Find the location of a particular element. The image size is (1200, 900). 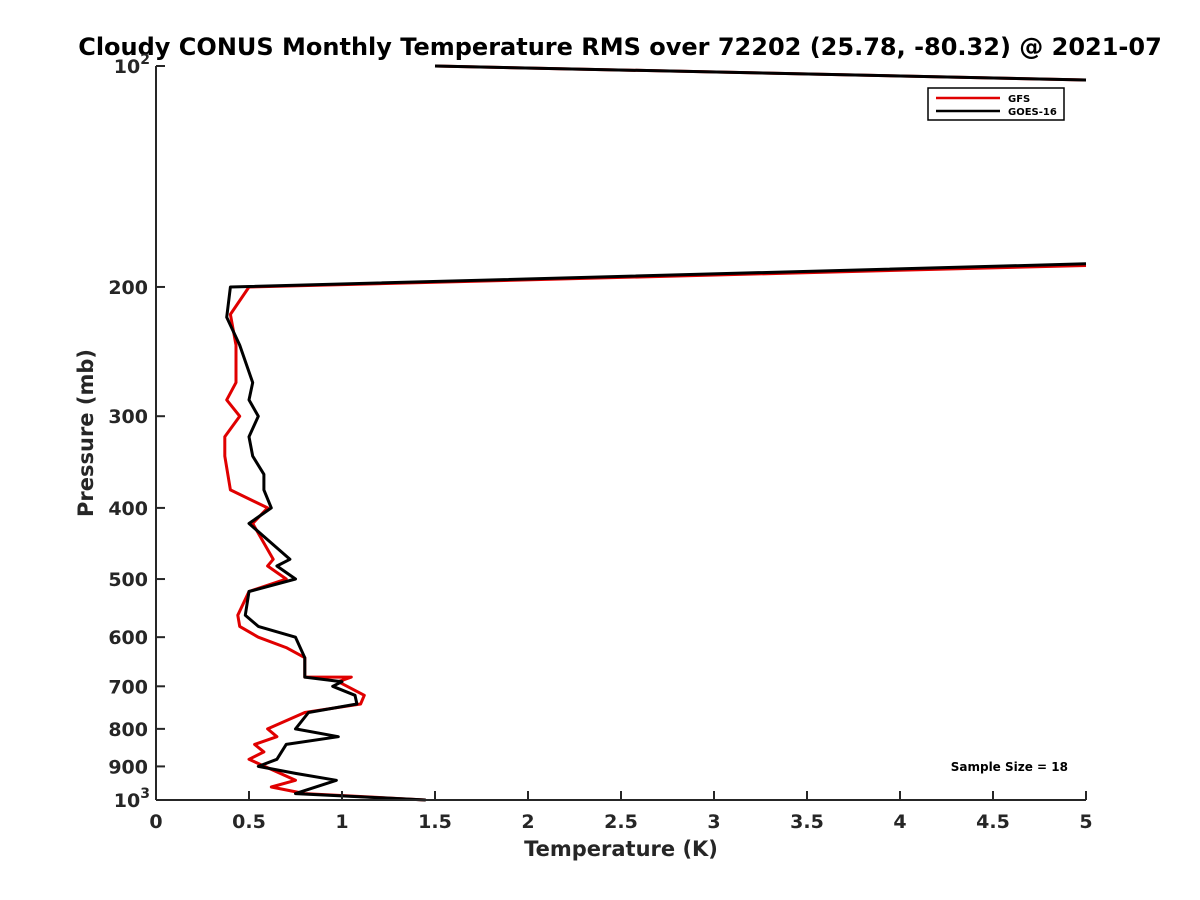

y-tick-label: 200 is located at coordinates (128, 288).